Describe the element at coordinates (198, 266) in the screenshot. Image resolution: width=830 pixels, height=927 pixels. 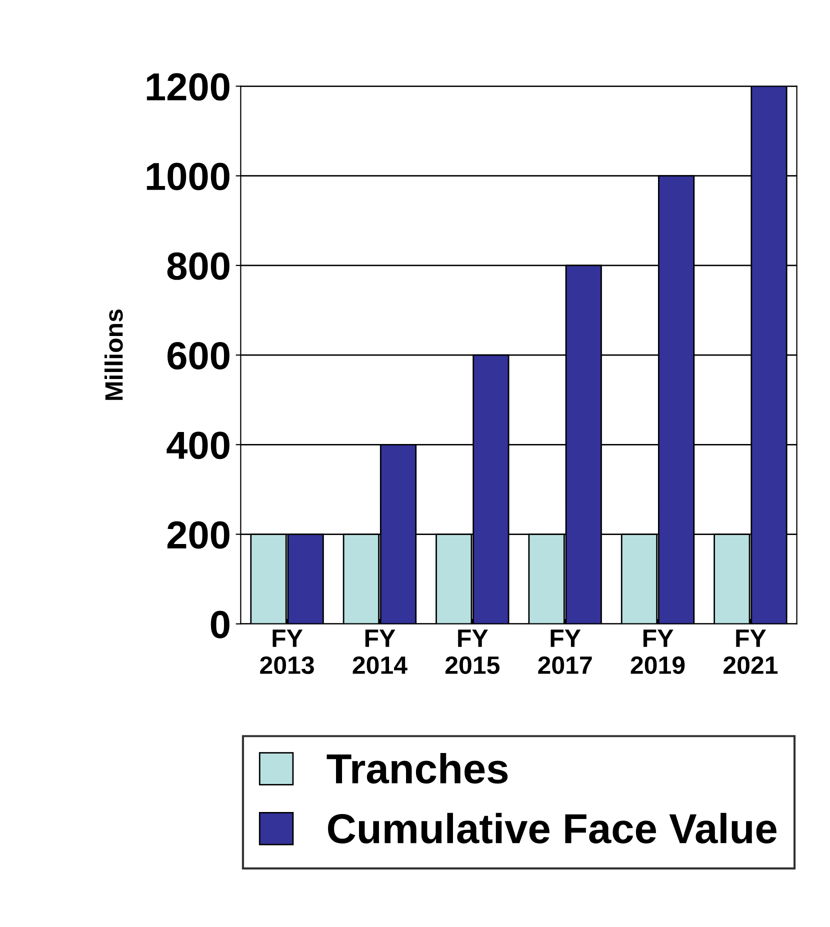
I see `y-tick-label: 800` at that location.